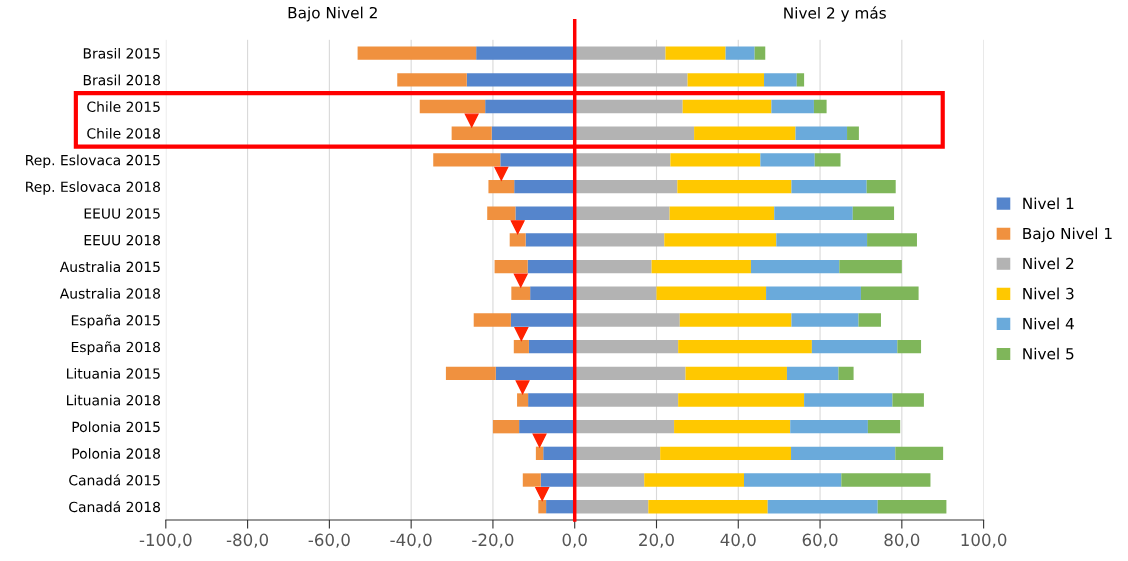 Image resolution: width=1128 pixels, height=561 pixels. What do you see at coordinates (1048, 323) in the screenshot?
I see `legend-label: Nivel 4` at bounding box center [1048, 323].